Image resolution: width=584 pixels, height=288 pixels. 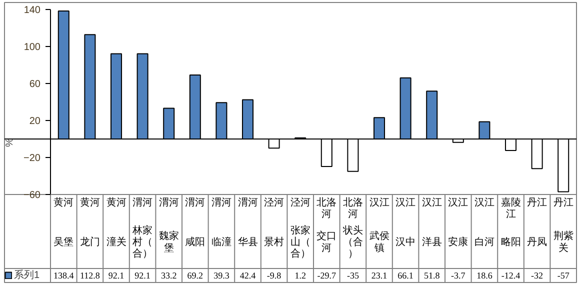 What do you see at coordinates (248, 275) in the screenshot?
I see `data-label: 42.4` at bounding box center [248, 275].